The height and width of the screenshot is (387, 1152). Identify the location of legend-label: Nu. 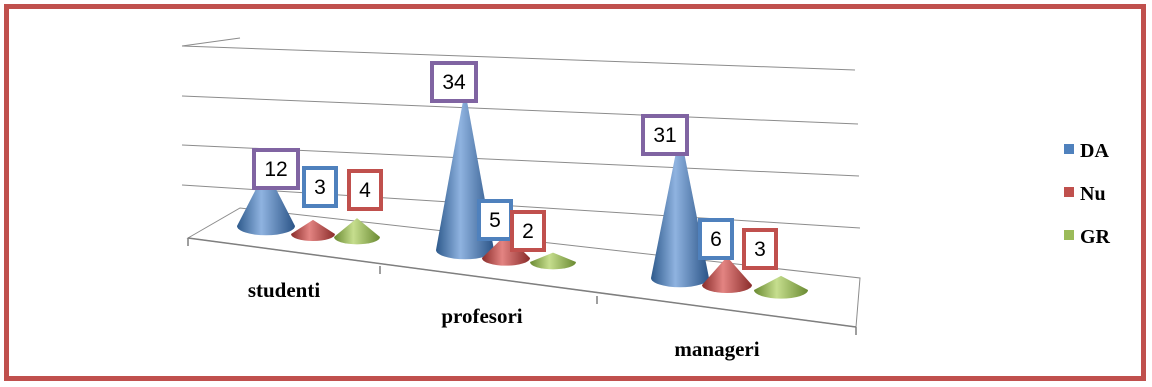
(1093, 194).